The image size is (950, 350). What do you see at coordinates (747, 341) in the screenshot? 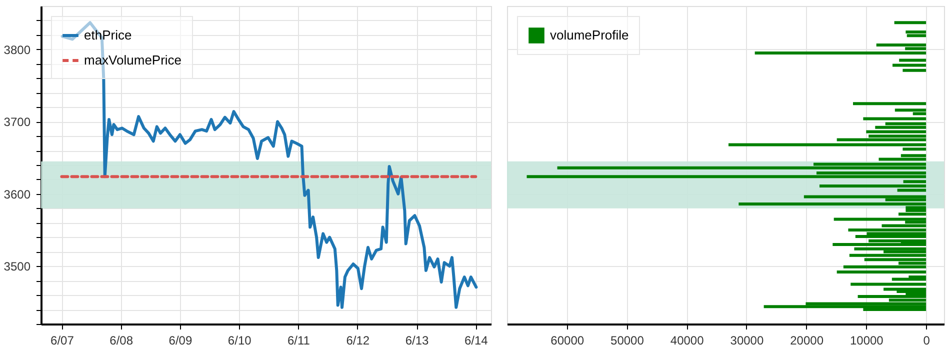
I see `x-tick-label: 30000` at bounding box center [747, 341].